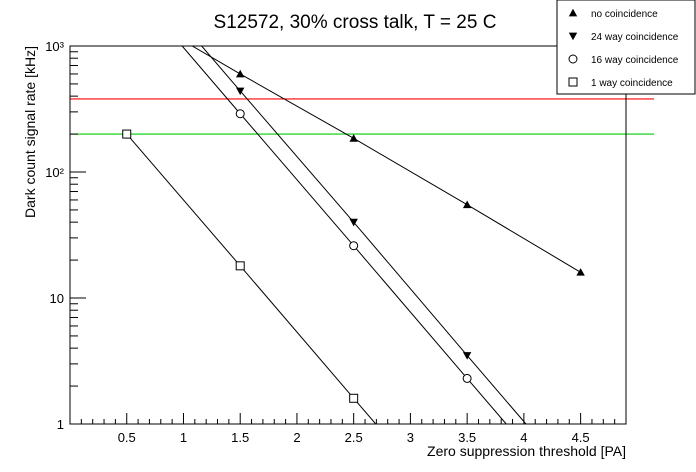  I want to click on x-tick-label: 3.5, so click(467, 437).